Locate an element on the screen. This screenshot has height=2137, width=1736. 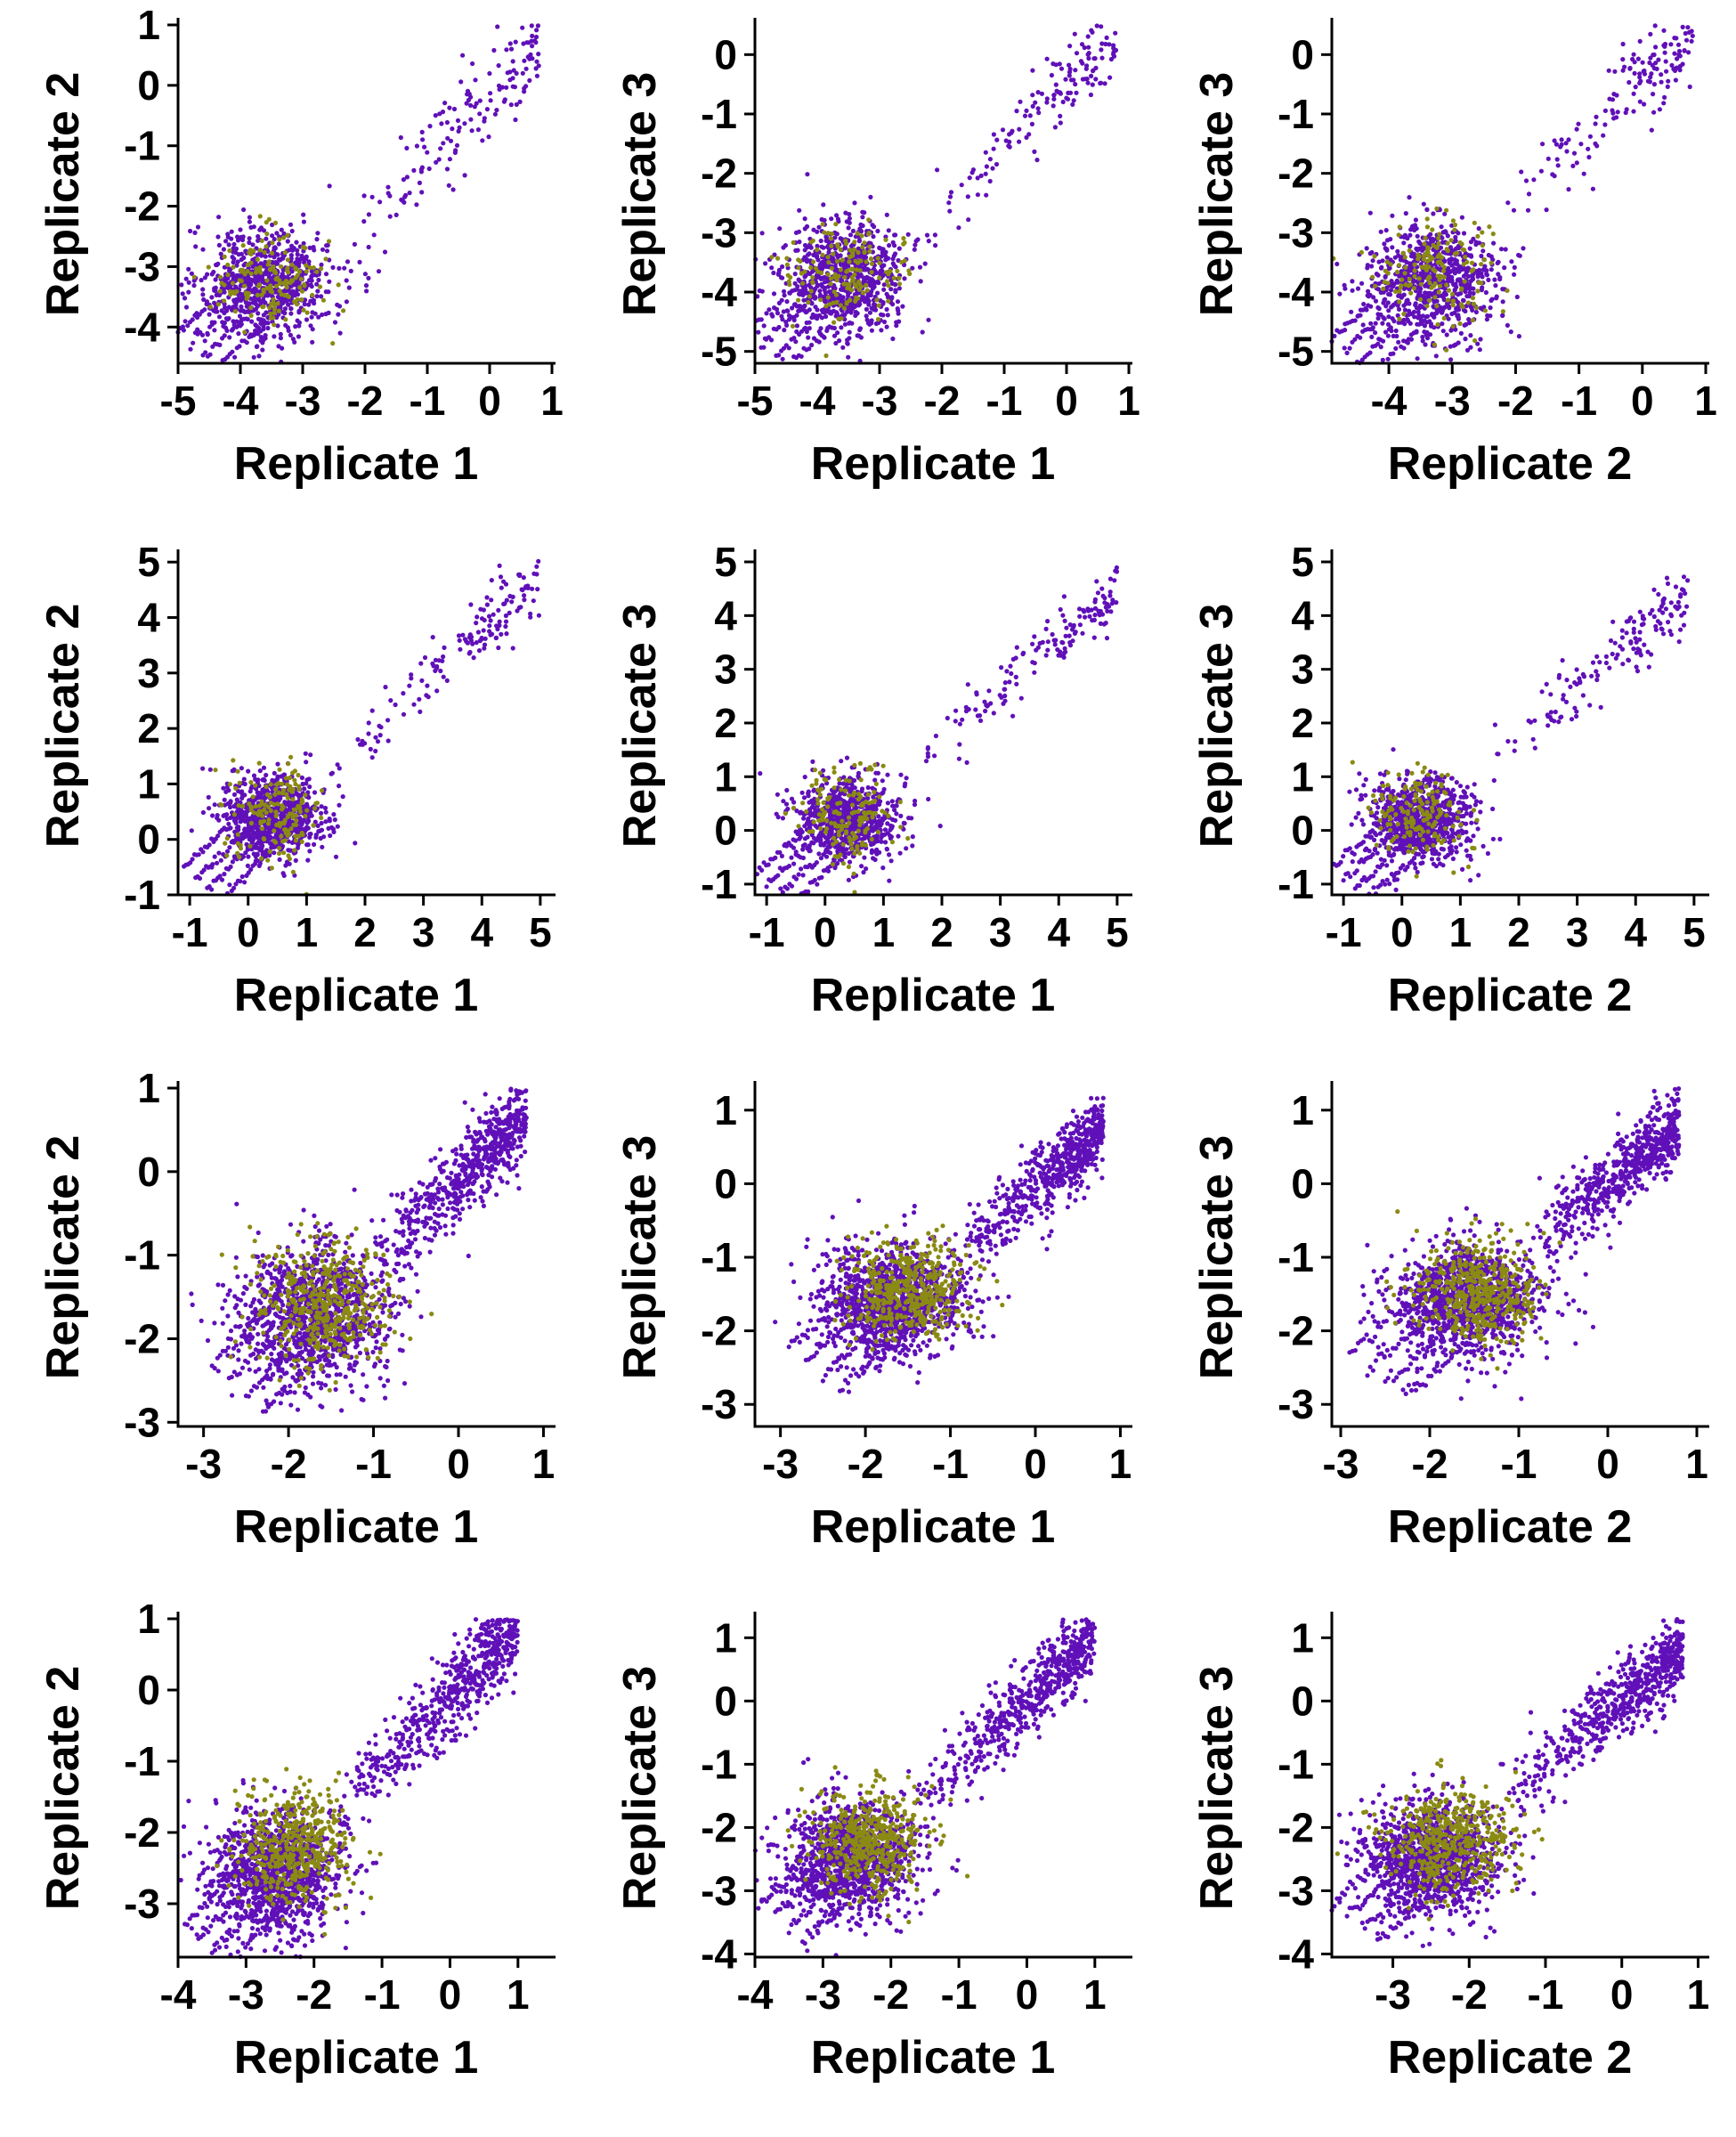
series-points is located at coordinates (1420, 280).